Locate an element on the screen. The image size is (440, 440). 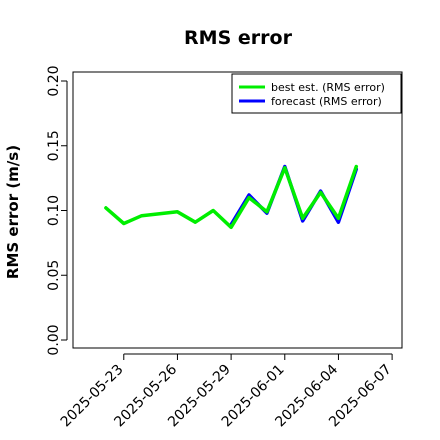
legend-label-best-est: best est. (RMS error) is located at coordinates (328, 87).